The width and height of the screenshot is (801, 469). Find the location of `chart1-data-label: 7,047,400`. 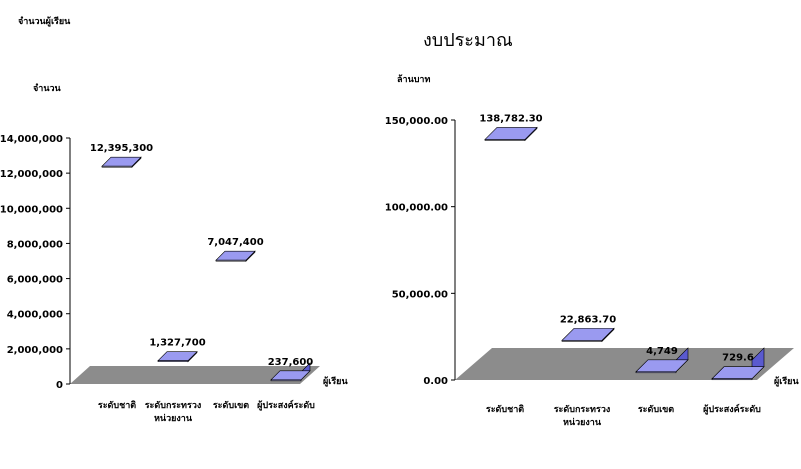

chart1-data-label: 7,047,400 is located at coordinates (235, 242).